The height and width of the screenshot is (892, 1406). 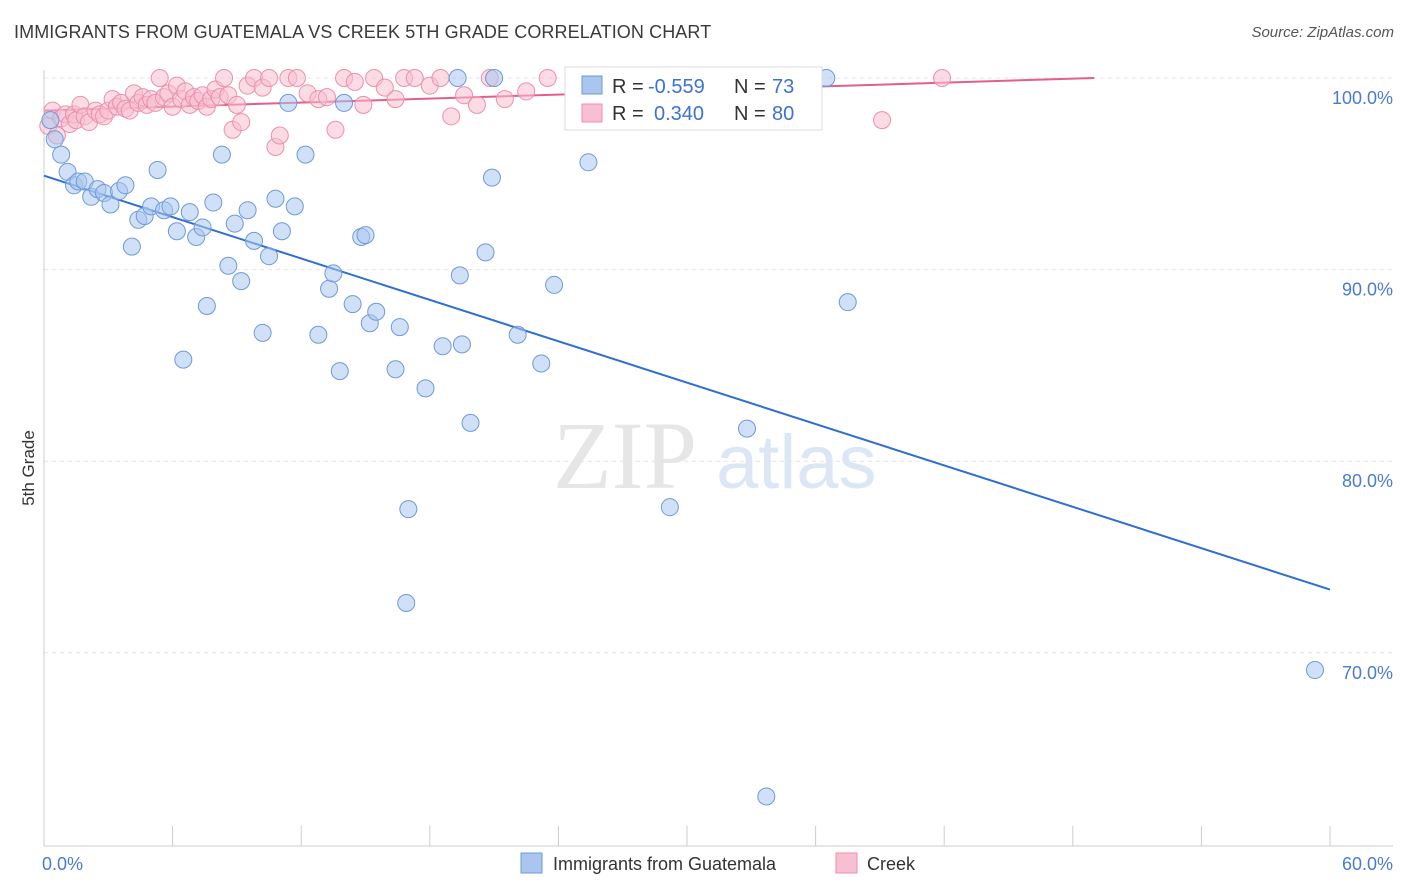 What do you see at coordinates (625, 455) in the screenshot?
I see `watermark-zip: ZIP` at bounding box center [625, 455].